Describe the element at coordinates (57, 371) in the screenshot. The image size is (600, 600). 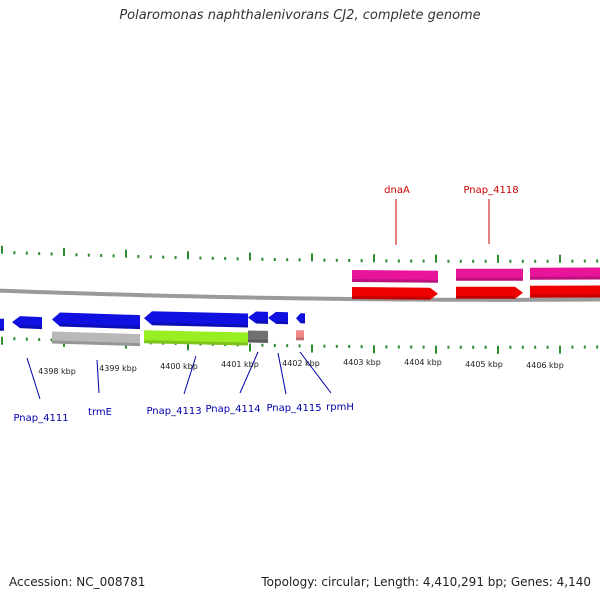
I see `scale-label: 4398 kbp` at that location.